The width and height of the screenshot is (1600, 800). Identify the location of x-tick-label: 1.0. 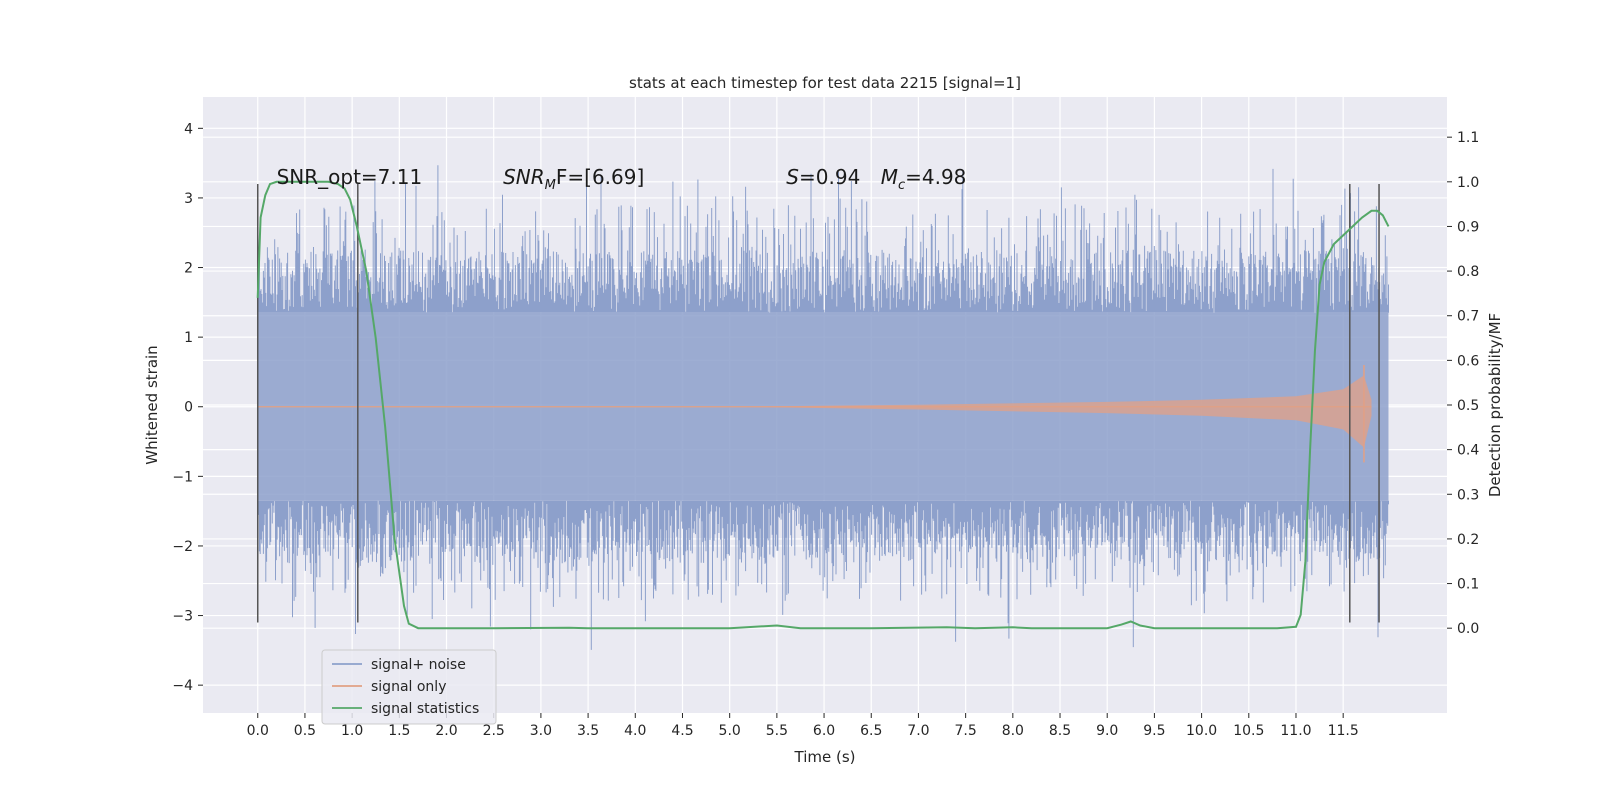
(352, 731).